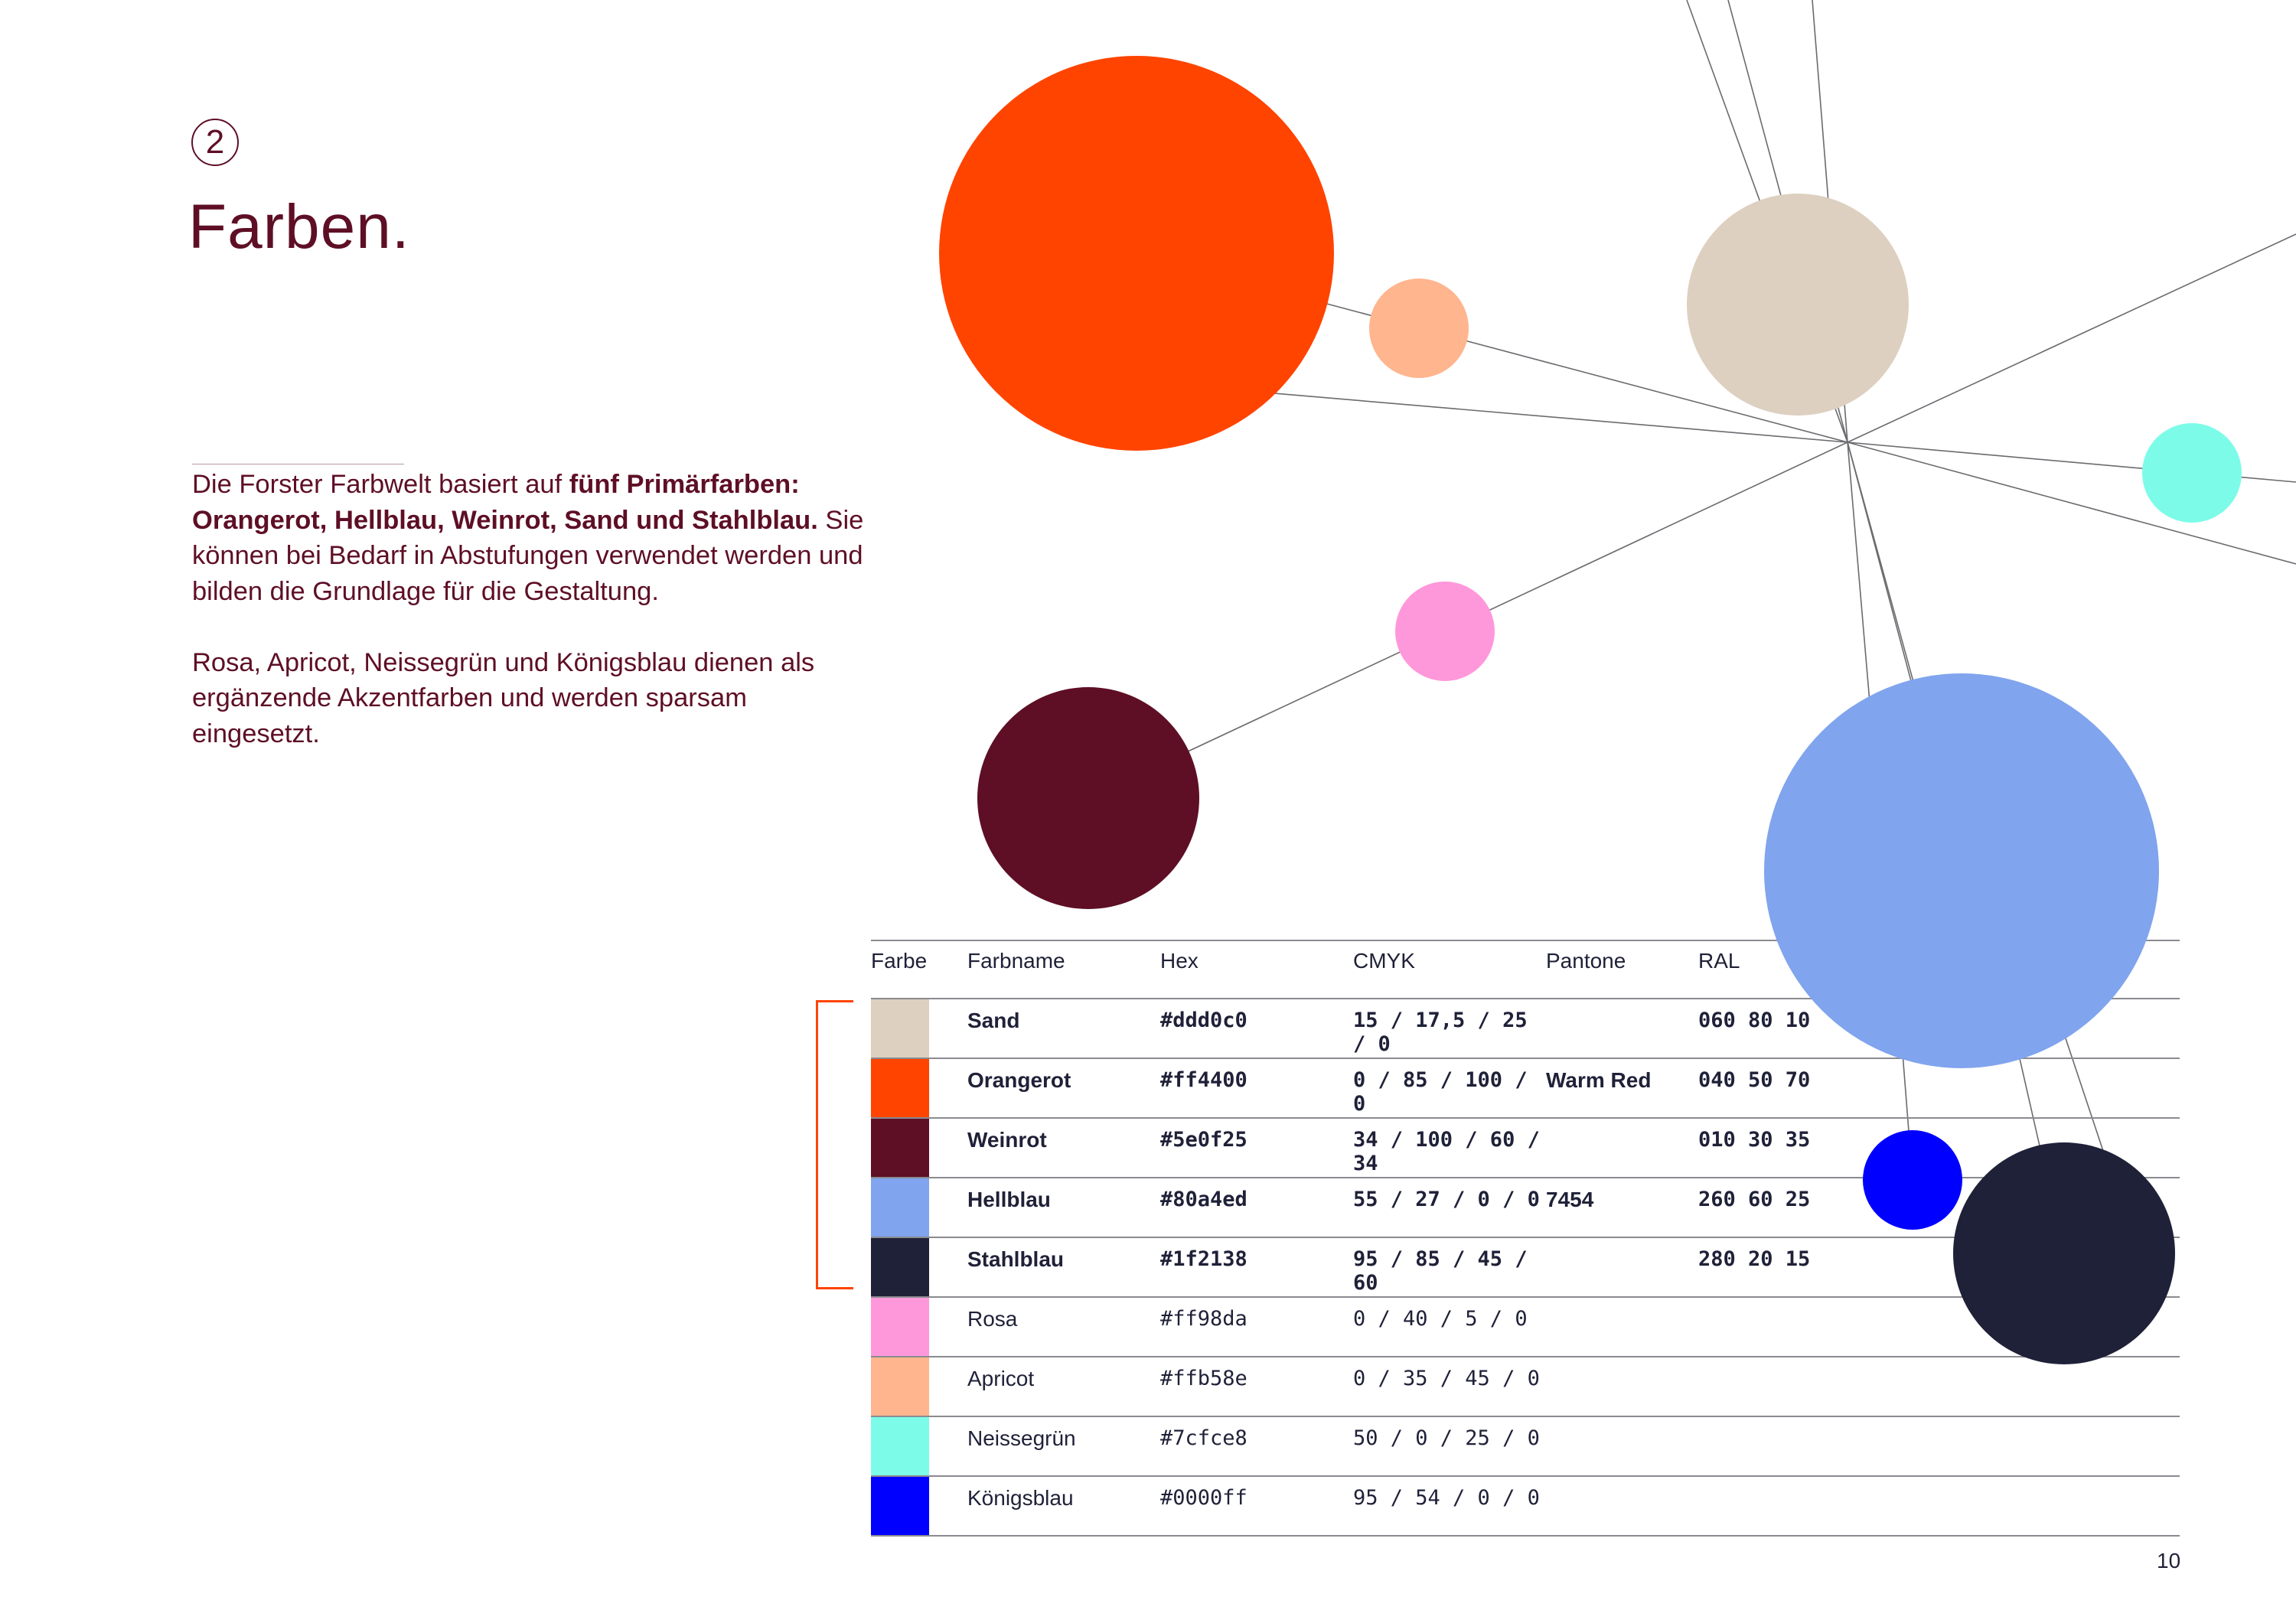 This screenshot has height=1623, width=2296. Describe the element at coordinates (1256, 1326) in the screenshot. I see `color-hex: #ff98da` at that location.